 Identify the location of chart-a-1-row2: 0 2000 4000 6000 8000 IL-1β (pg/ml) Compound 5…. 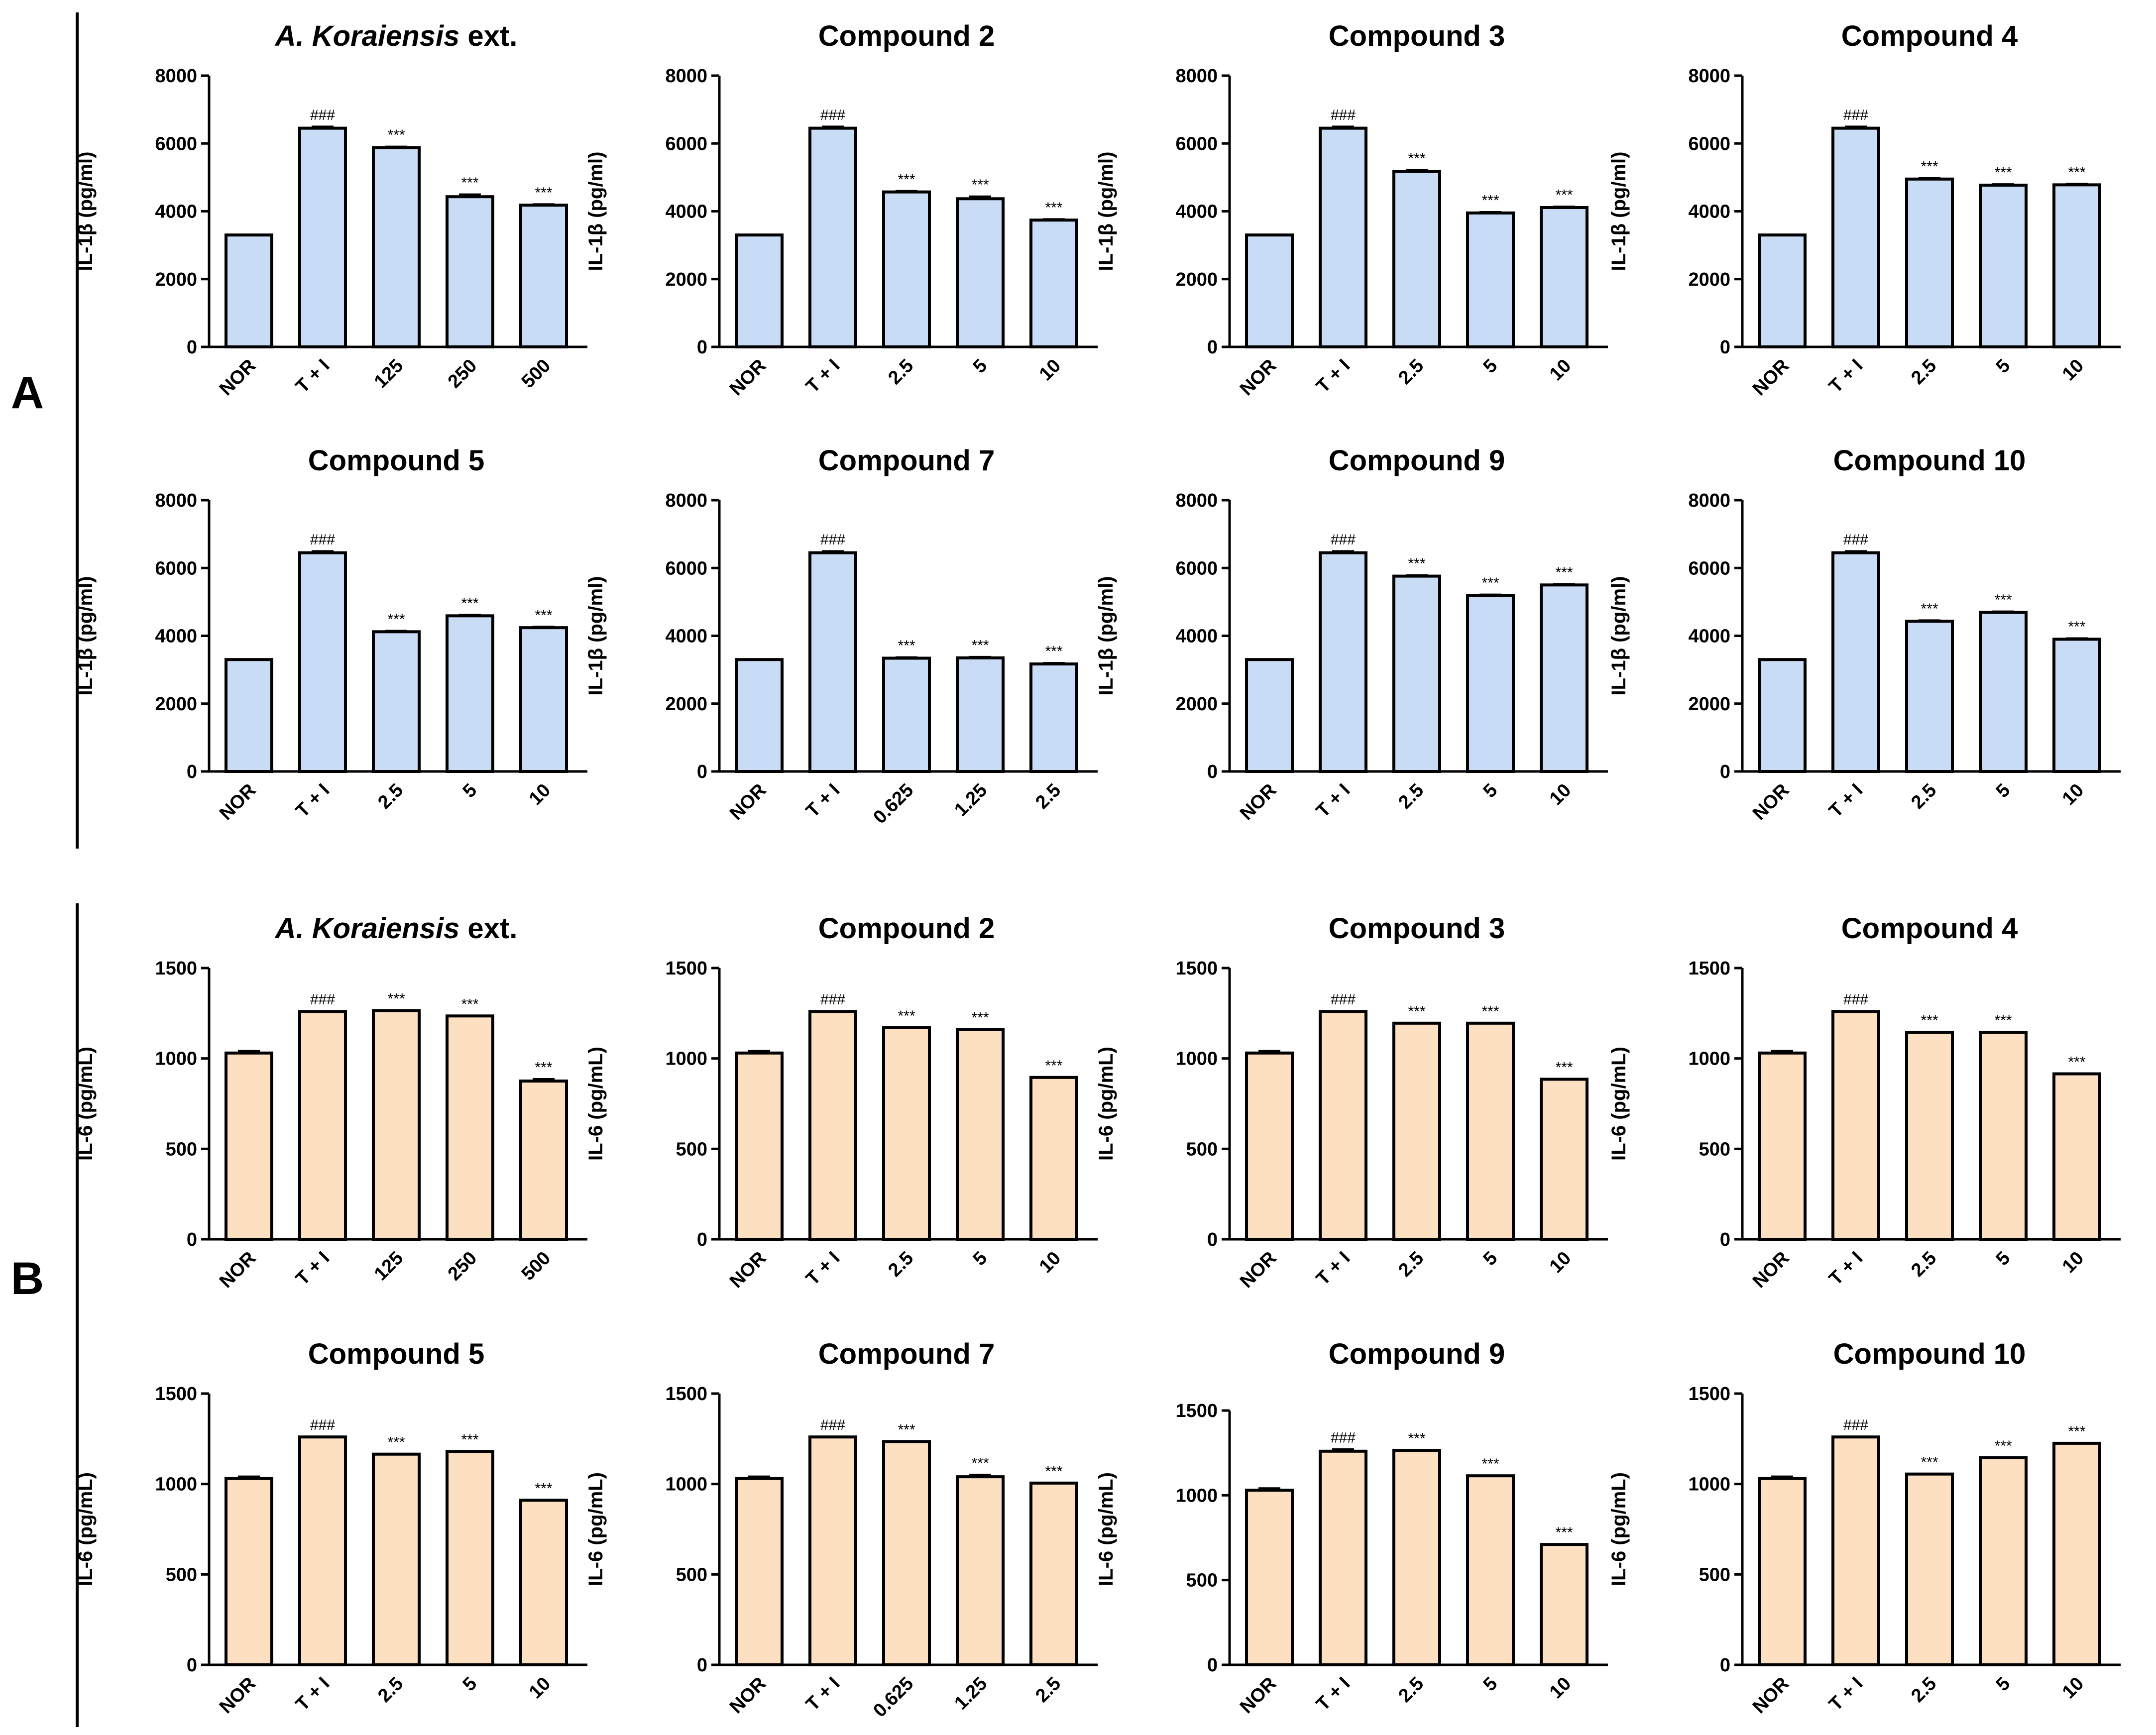
(331, 634).